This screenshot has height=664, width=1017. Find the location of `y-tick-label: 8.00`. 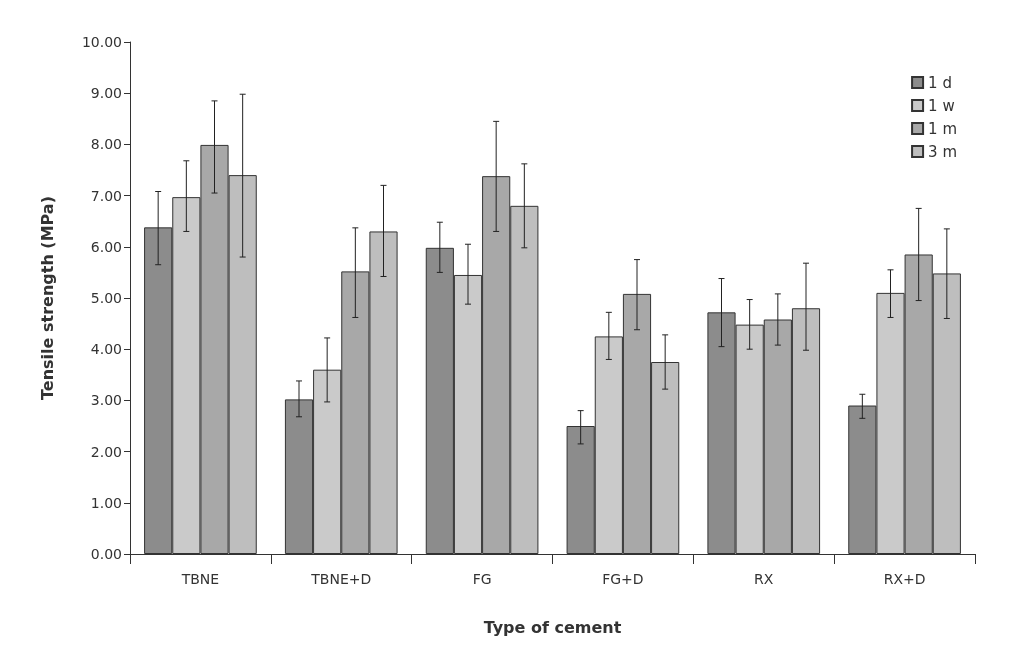

y-tick-label: 8.00 is located at coordinates (106, 144).